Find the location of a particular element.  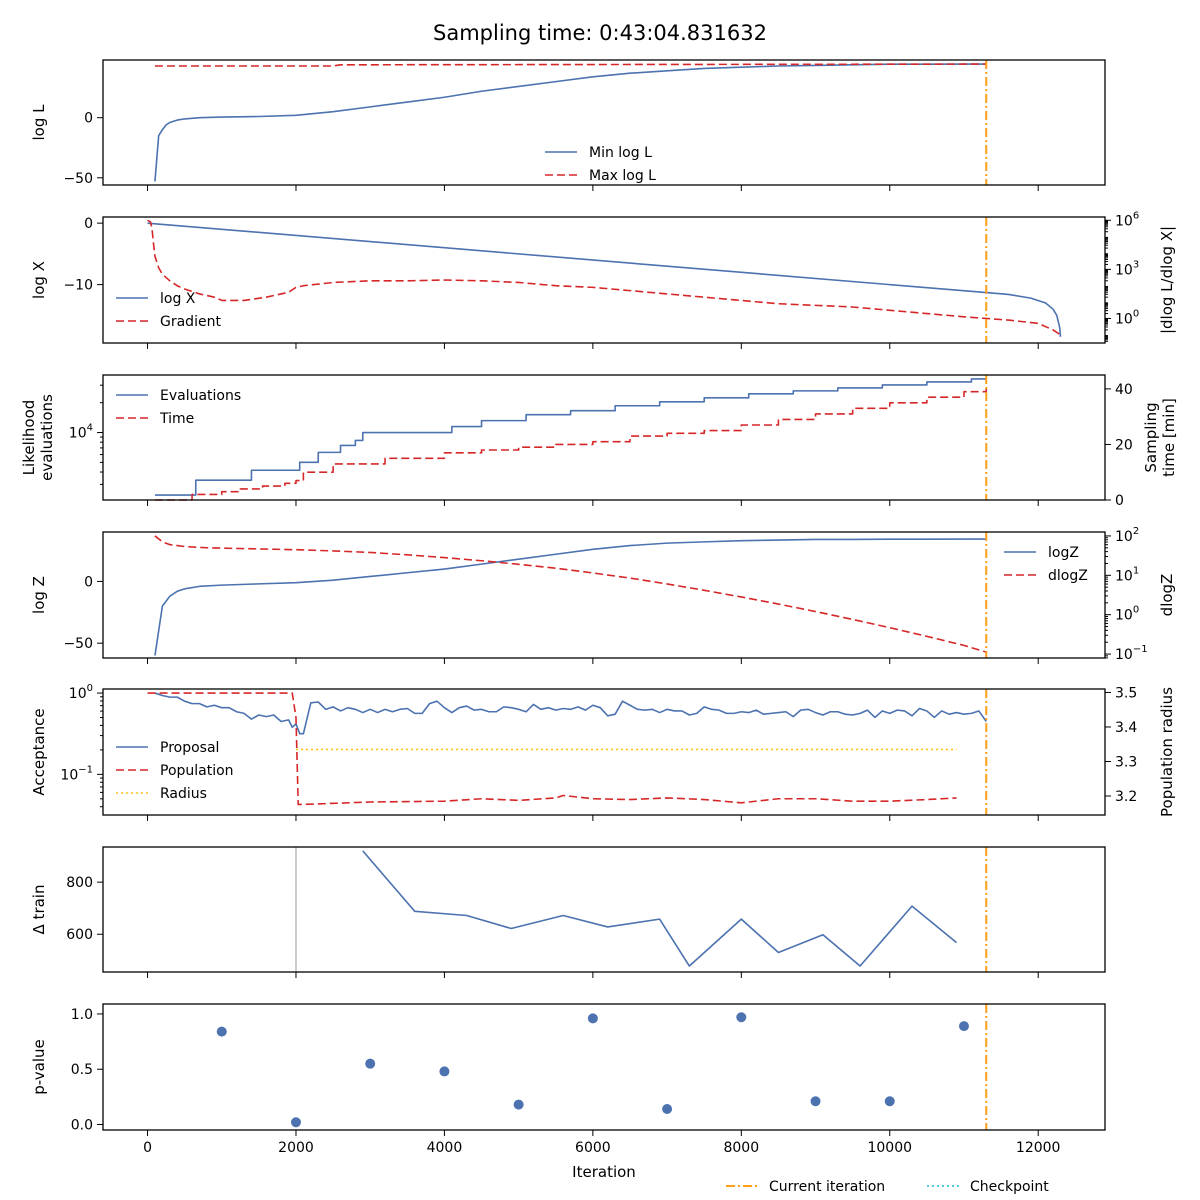

y-axis-label: p-value is located at coordinates (39, 1067).